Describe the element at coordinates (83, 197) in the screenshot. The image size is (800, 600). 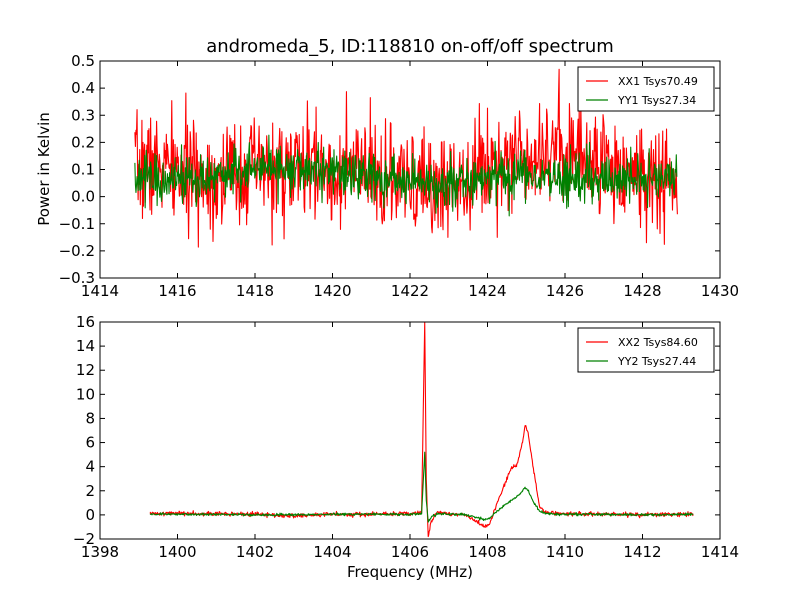
I see `top-y-tick-label: 0.0` at that location.